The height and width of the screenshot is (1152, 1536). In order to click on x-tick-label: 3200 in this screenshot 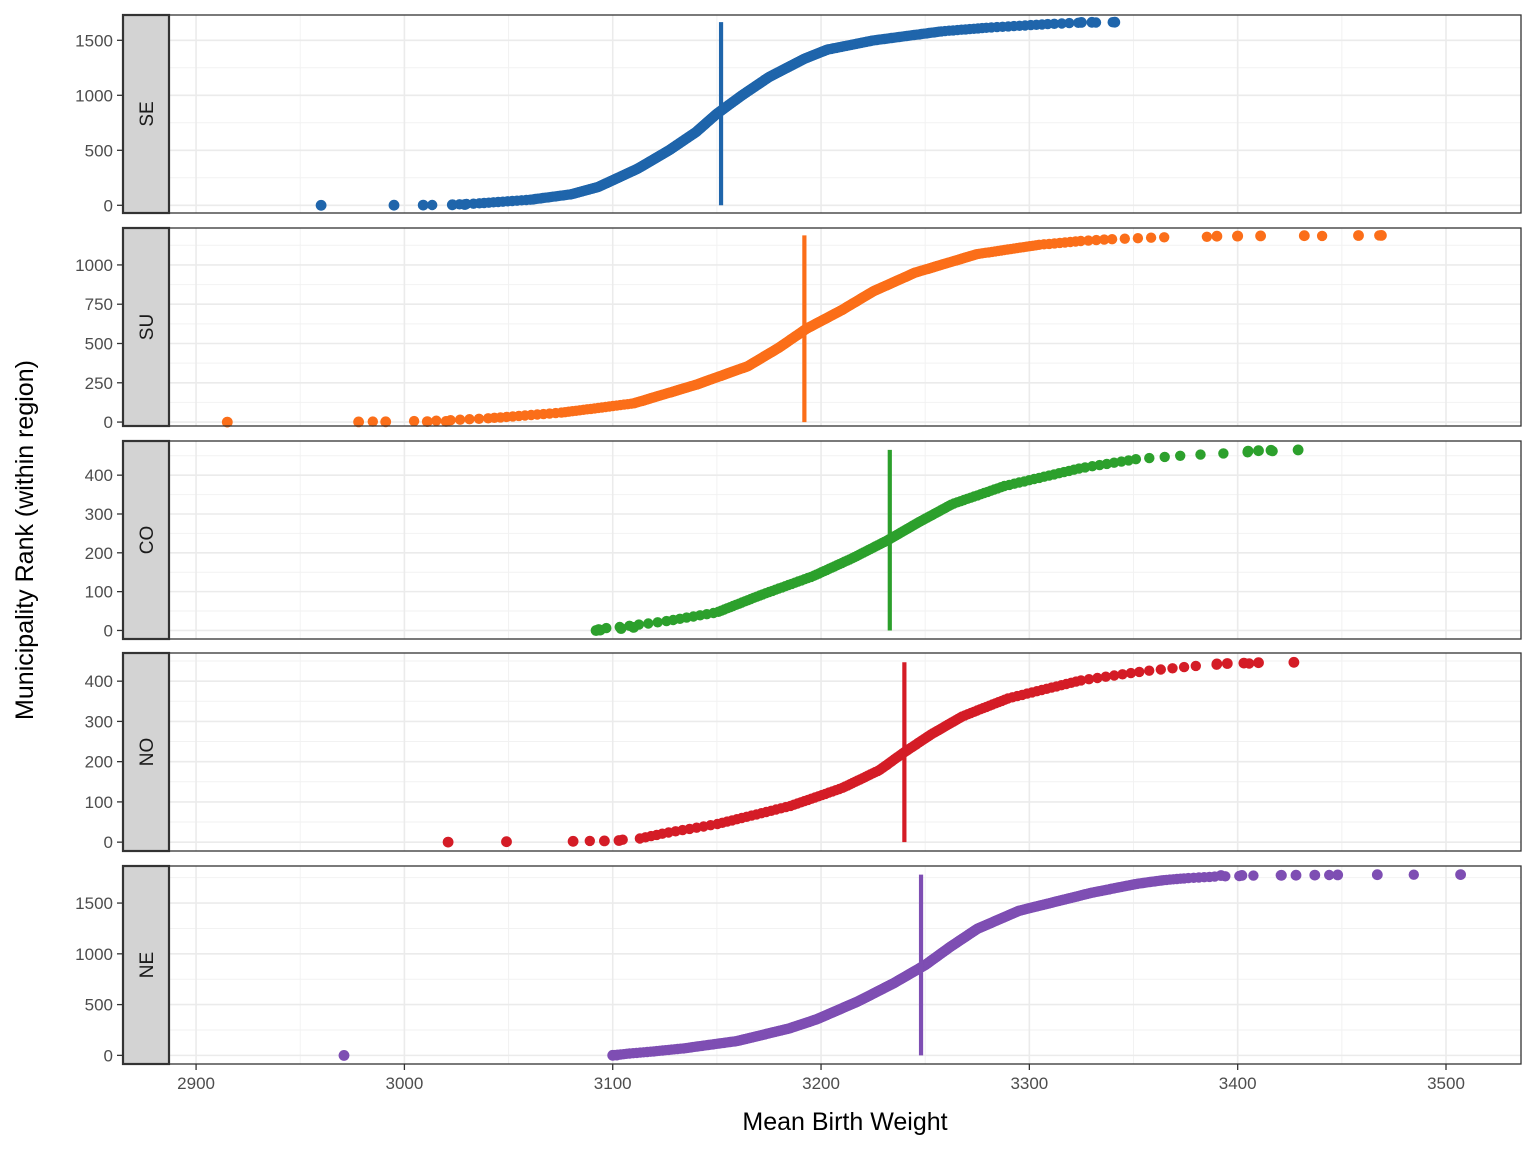, I will do `click(821, 1083)`.